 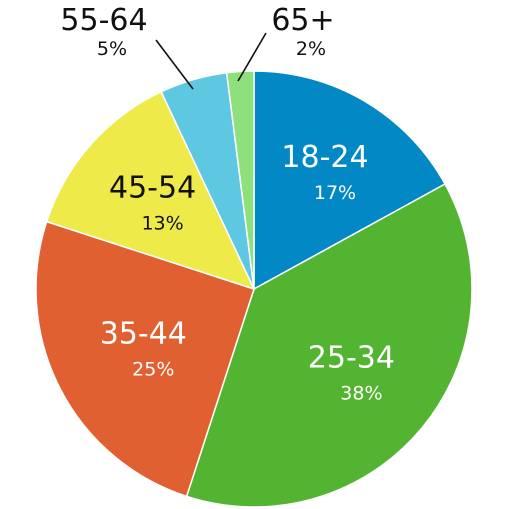 I want to click on slice-label-55-64: 55-64, so click(x=103, y=20).